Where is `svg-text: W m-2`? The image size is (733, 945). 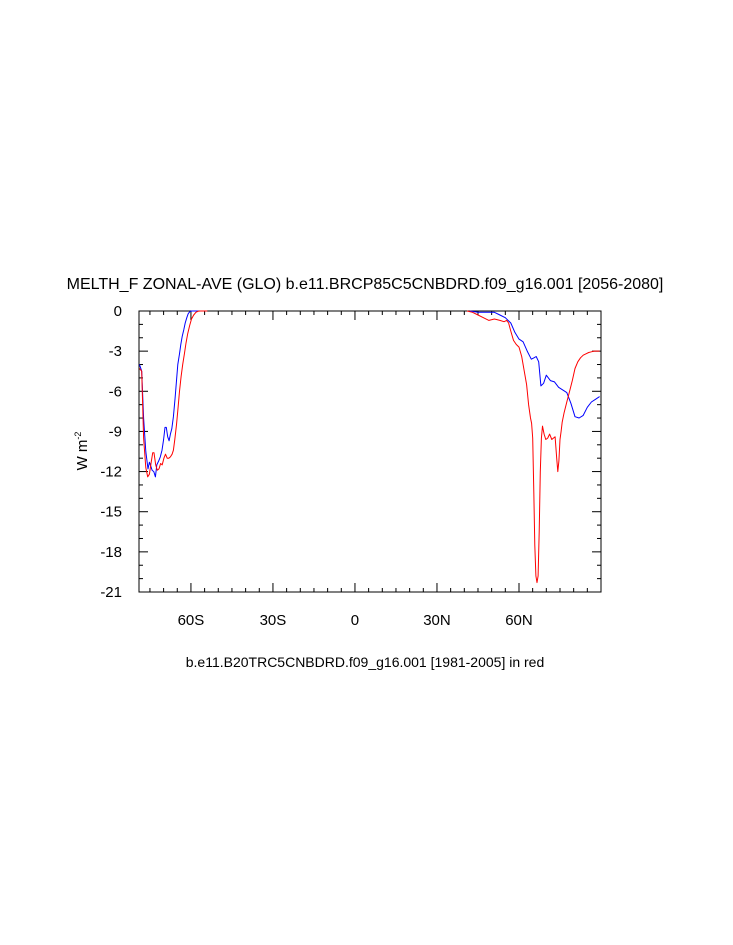 svg-text: W m-2 is located at coordinates (82, 451).